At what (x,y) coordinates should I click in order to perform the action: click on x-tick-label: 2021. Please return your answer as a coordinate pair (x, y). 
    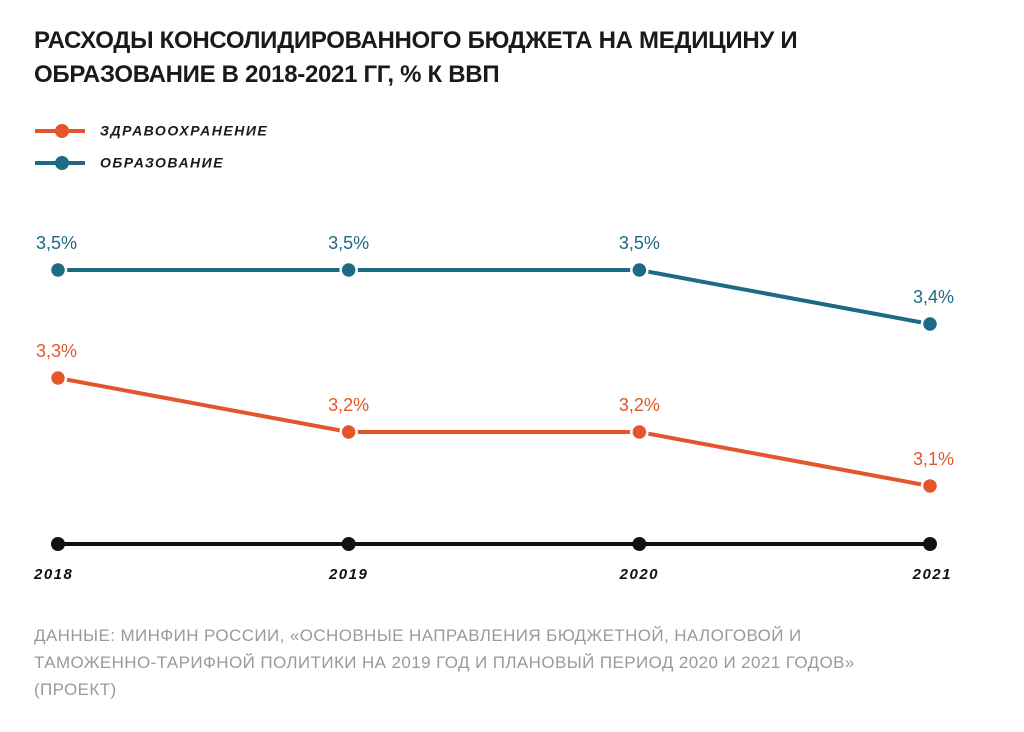
    Looking at the image, I should click on (932, 574).